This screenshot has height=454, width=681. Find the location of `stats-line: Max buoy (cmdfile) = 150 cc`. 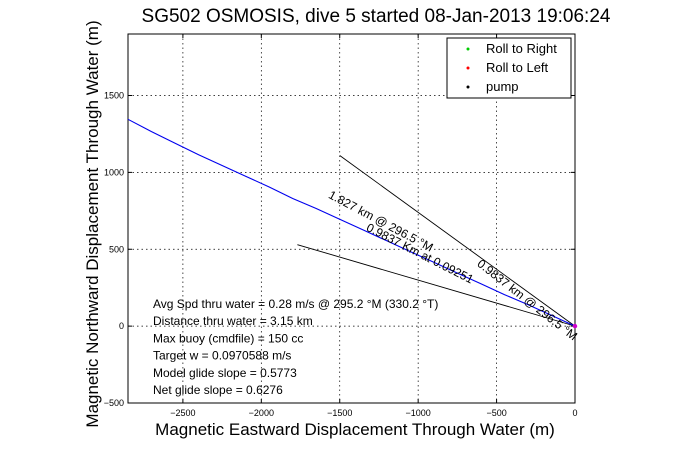

stats-line: Max buoy (cmdfile) = 150 cc is located at coordinates (228, 338).